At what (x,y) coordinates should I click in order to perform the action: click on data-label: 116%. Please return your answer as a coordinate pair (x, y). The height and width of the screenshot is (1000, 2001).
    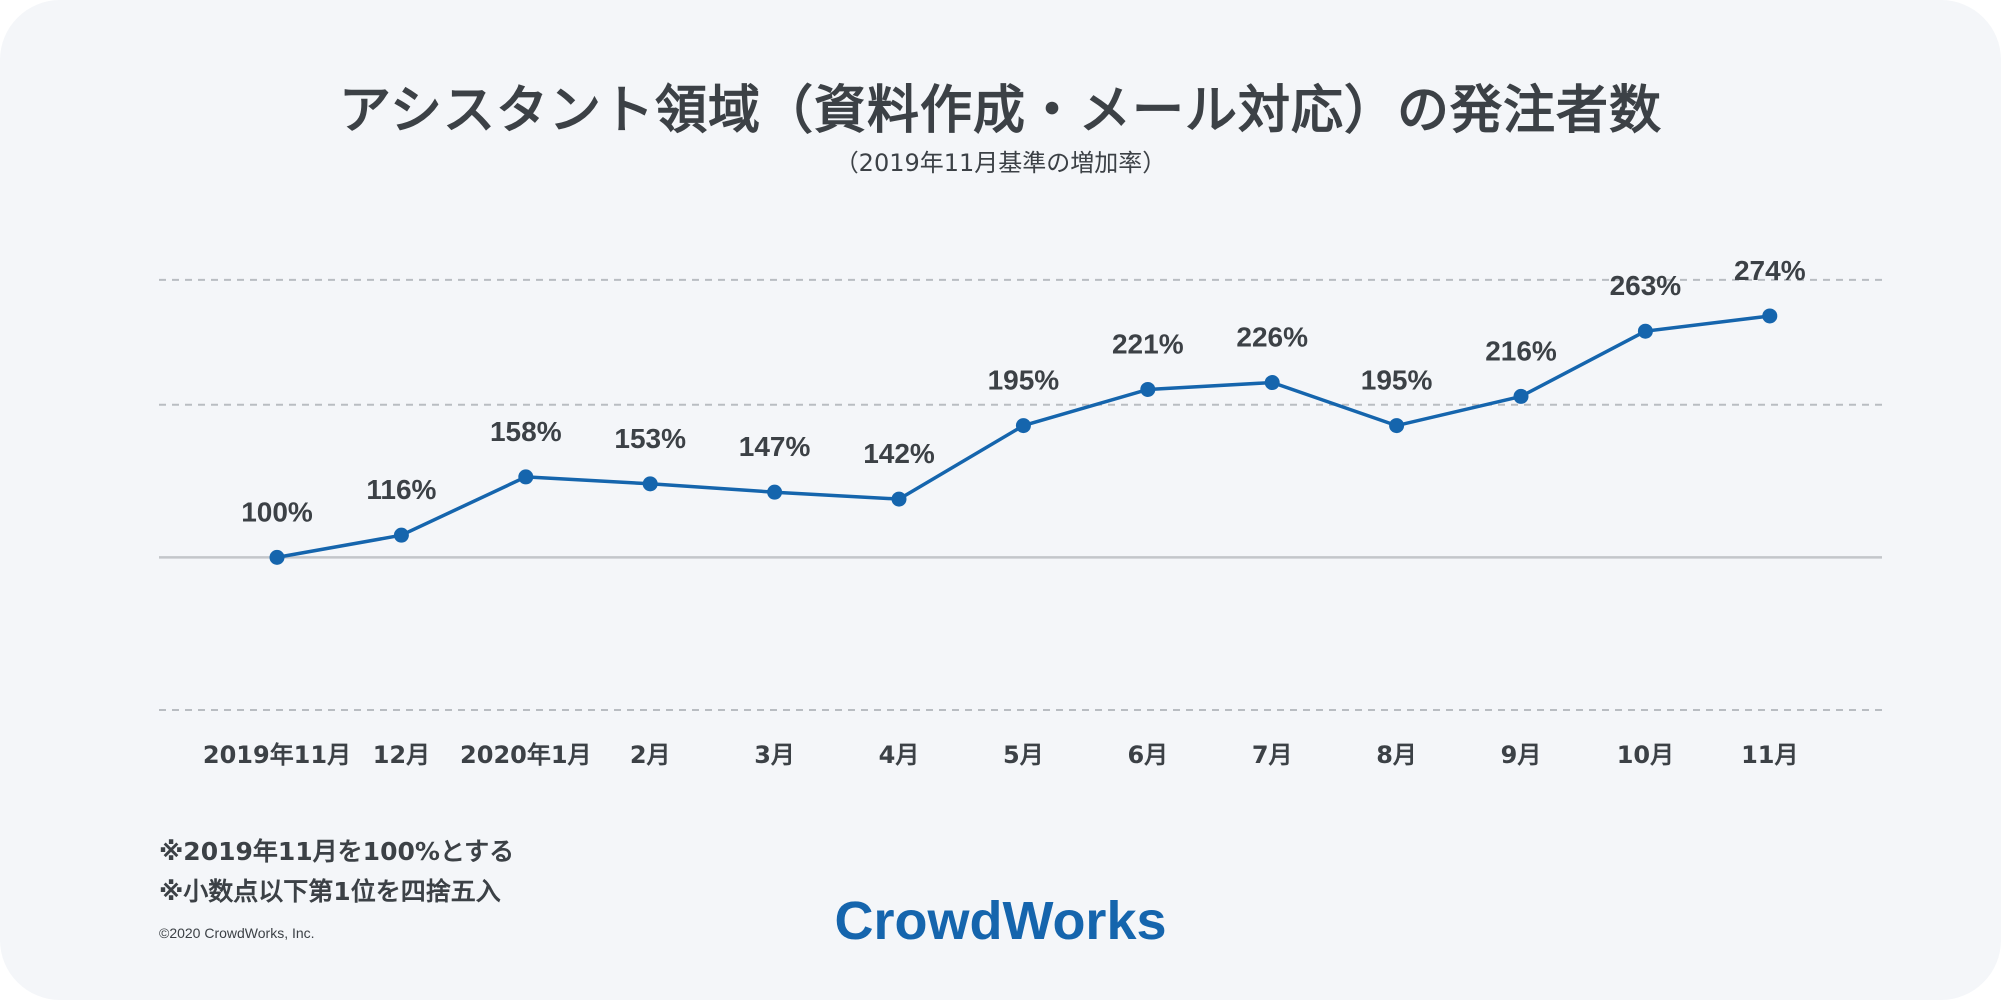
    Looking at the image, I should click on (401, 489).